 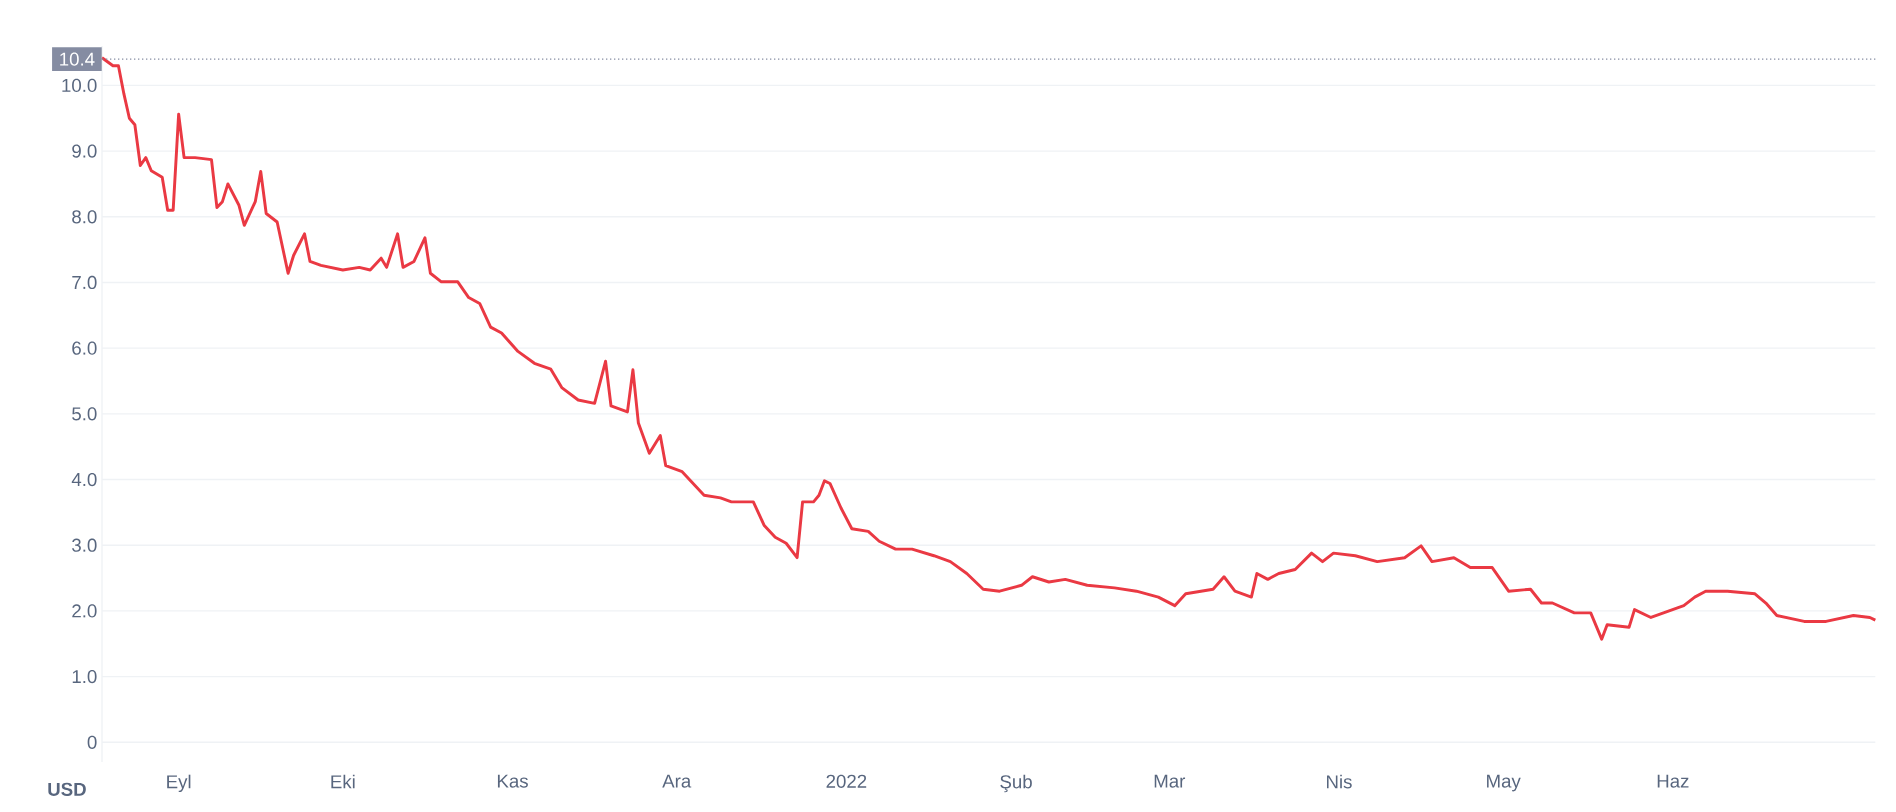 I want to click on ref-line-label: 10.4, so click(x=77, y=59).